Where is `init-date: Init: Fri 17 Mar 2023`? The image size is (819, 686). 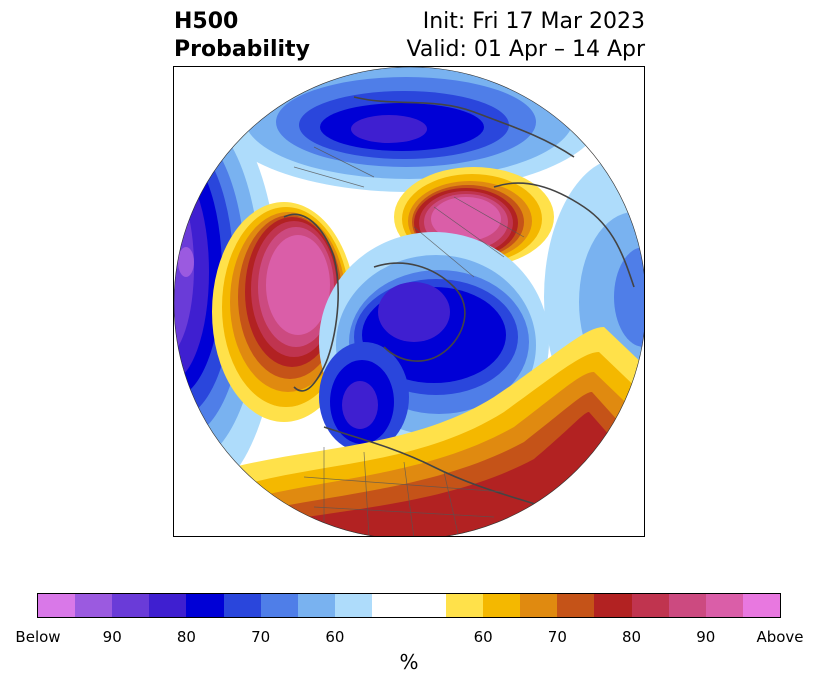 init-date: Init: Fri 17 Mar 2023 is located at coordinates (533, 21).